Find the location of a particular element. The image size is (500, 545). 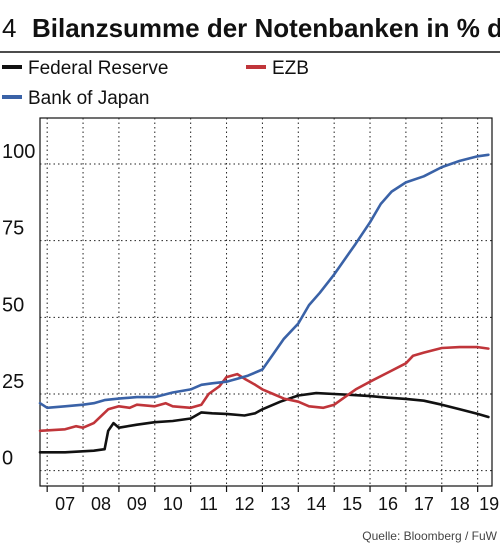

x-tick-label: 14 is located at coordinates (316, 504).